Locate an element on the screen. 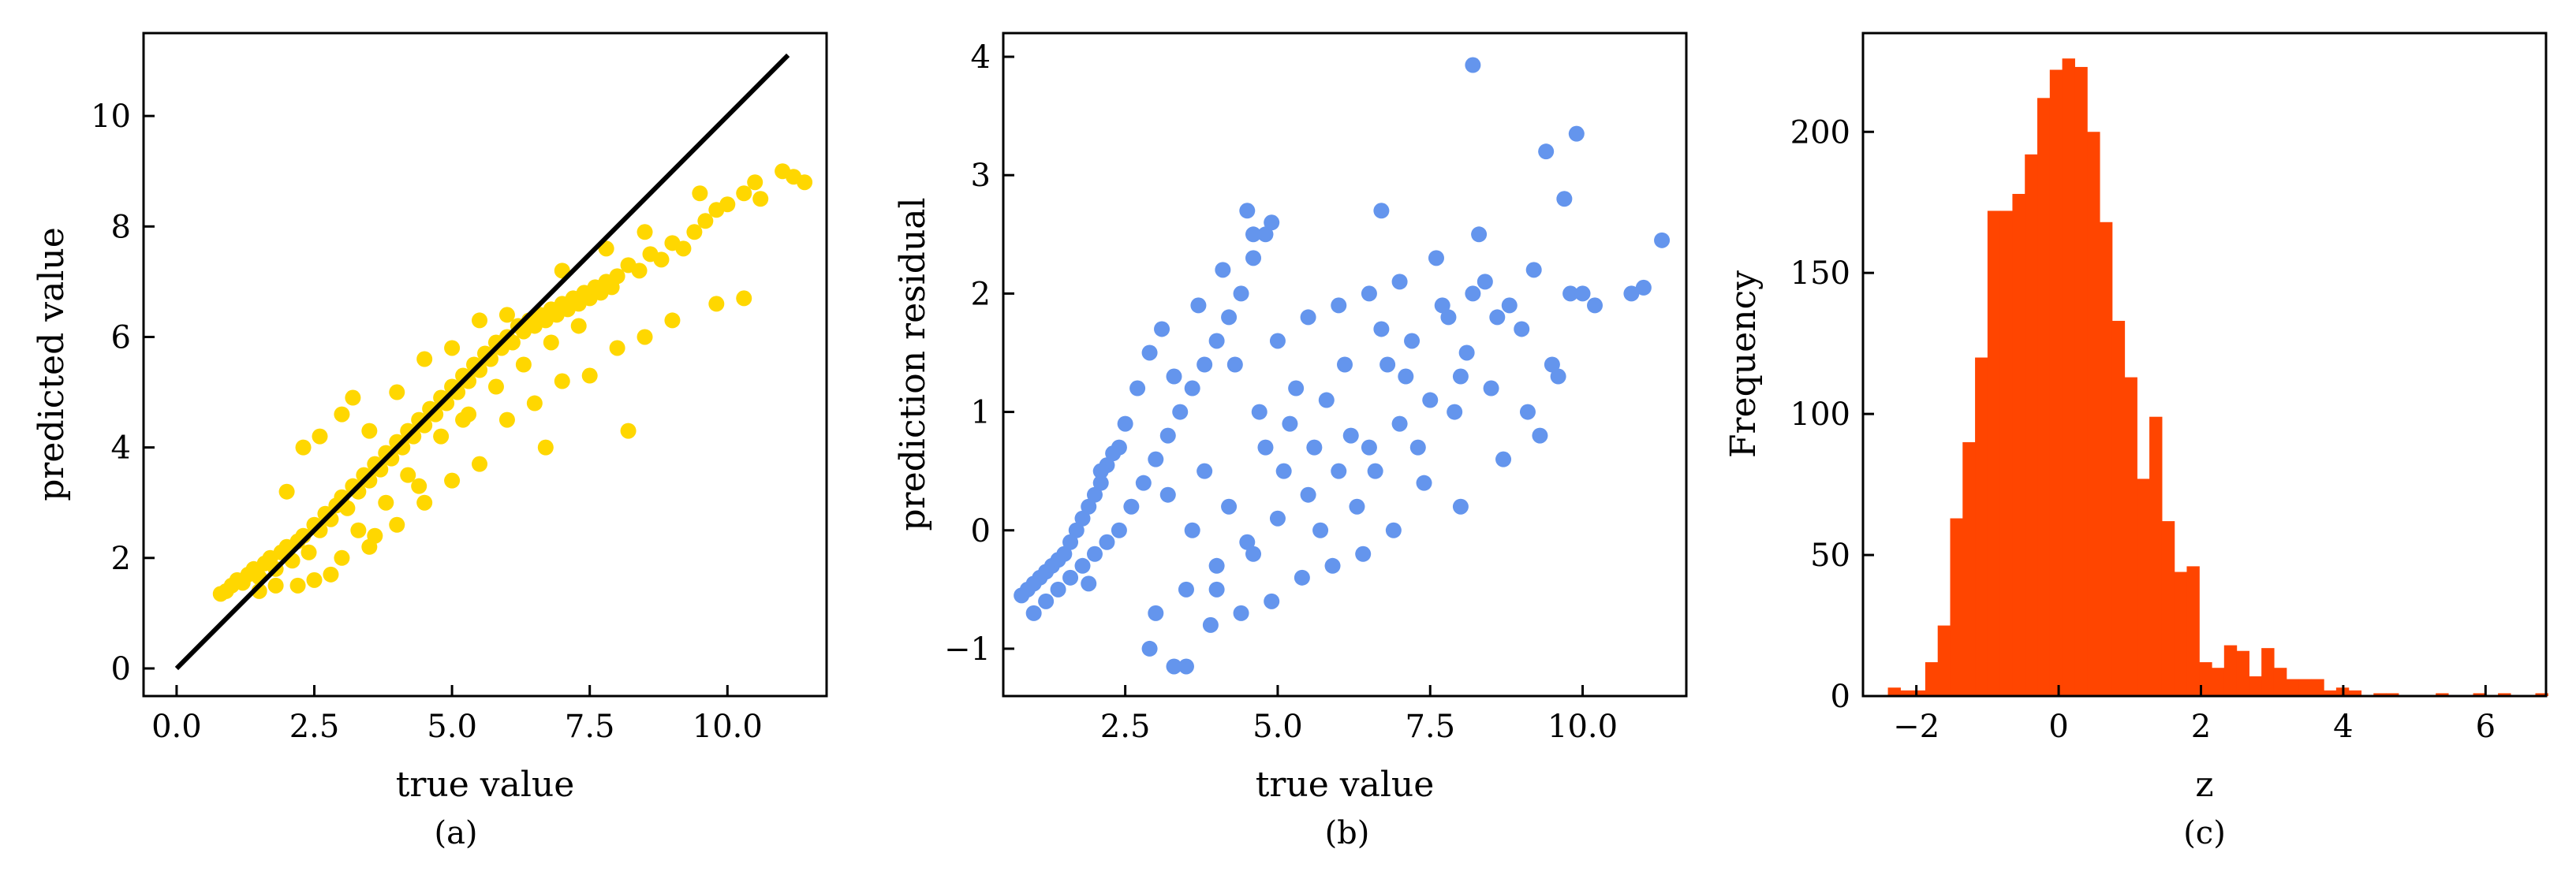  panel-b-ylabel: prediction residual is located at coordinates (913, 364).